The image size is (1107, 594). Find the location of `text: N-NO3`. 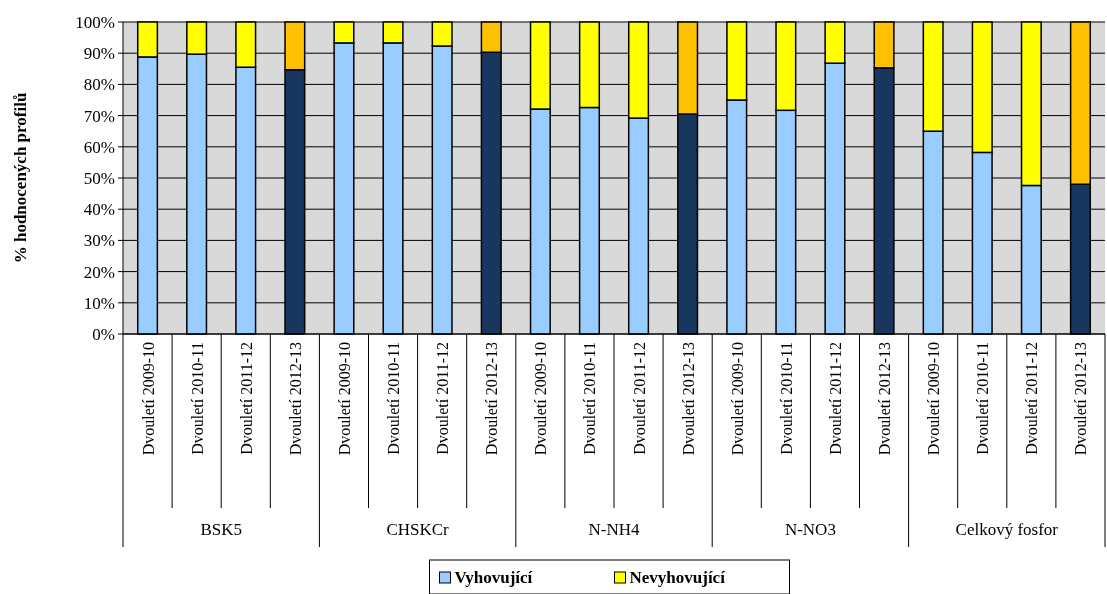

text: N-NO3 is located at coordinates (810, 529).